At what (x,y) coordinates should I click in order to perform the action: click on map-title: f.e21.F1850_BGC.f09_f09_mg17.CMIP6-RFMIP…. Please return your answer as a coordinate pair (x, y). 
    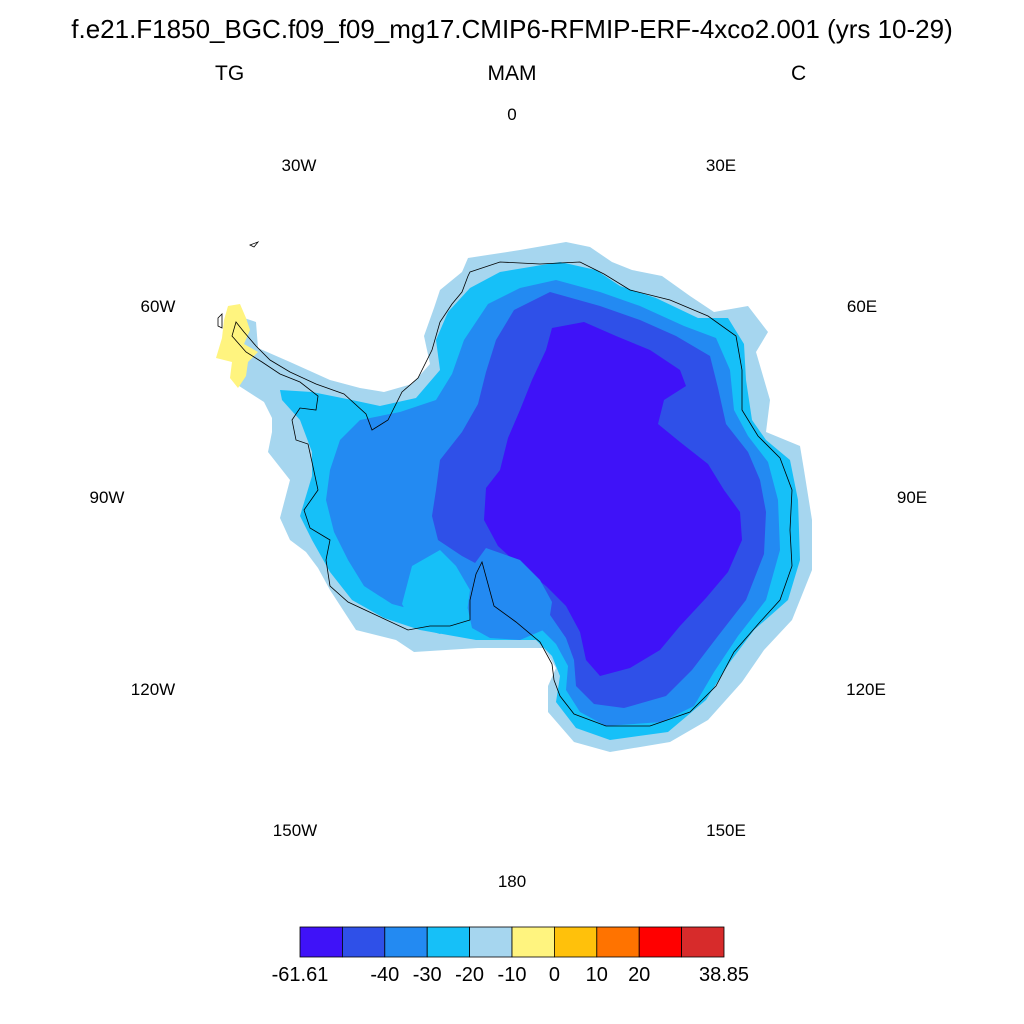
    Looking at the image, I should click on (512, 29).